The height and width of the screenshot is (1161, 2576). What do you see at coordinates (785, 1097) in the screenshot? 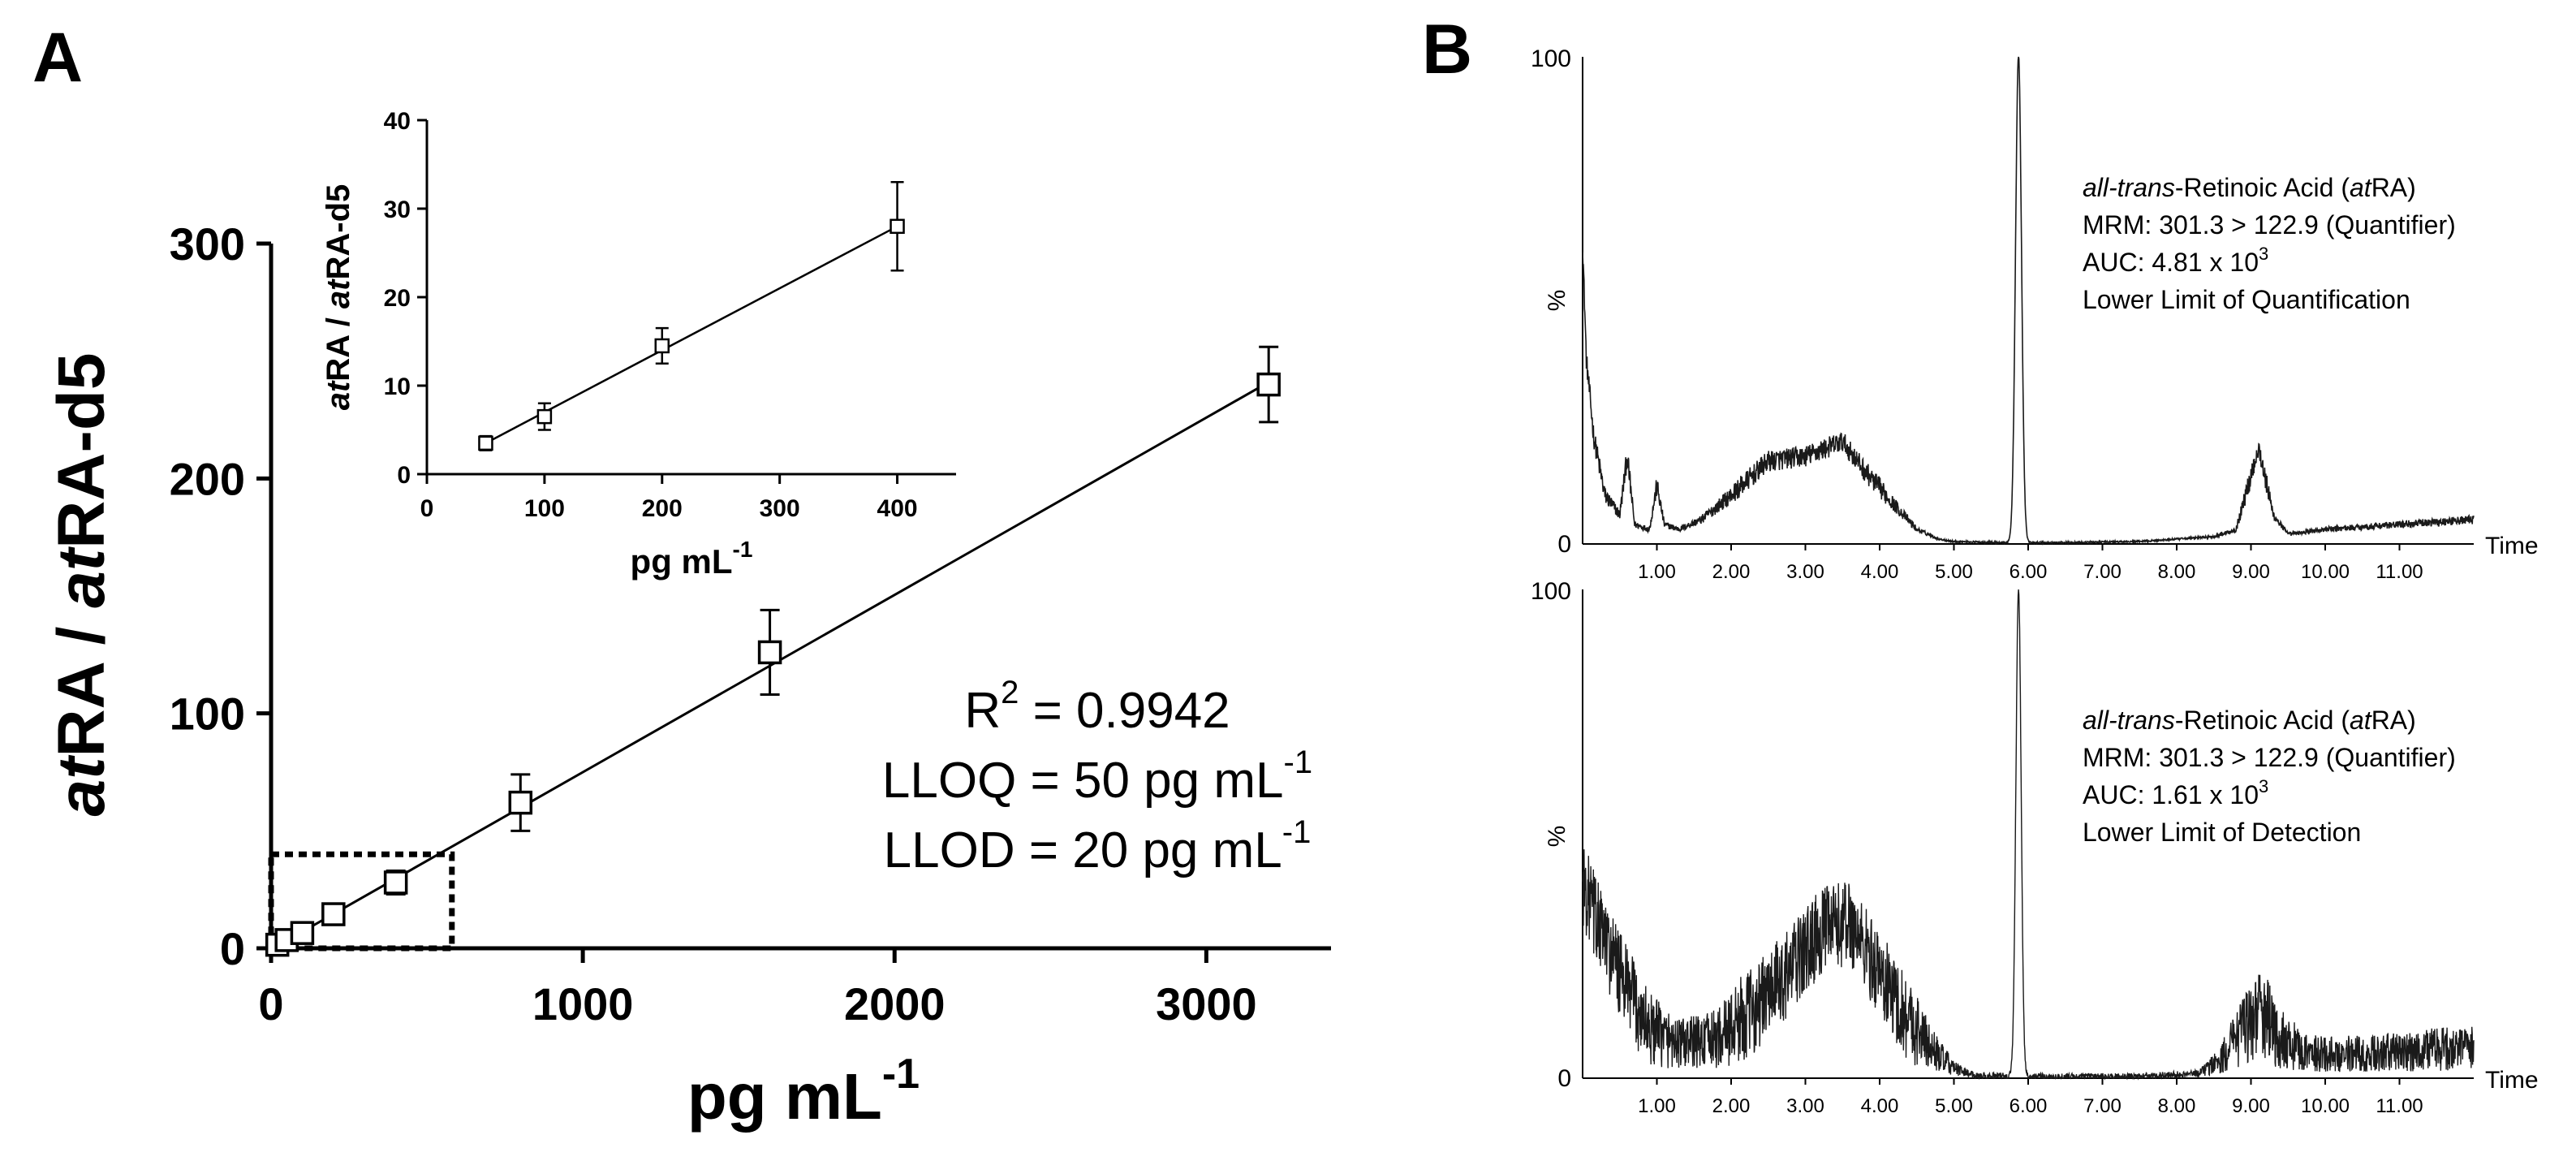
I see `x-axis-label-main: pg mL` at bounding box center [785, 1097].